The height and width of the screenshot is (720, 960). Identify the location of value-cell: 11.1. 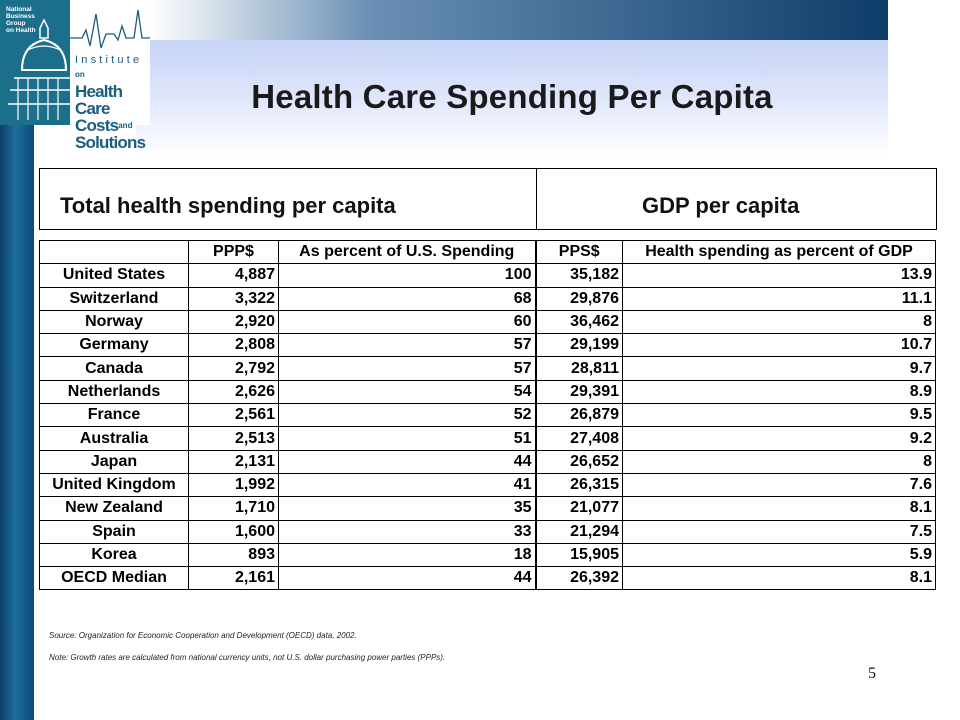
(779, 298).